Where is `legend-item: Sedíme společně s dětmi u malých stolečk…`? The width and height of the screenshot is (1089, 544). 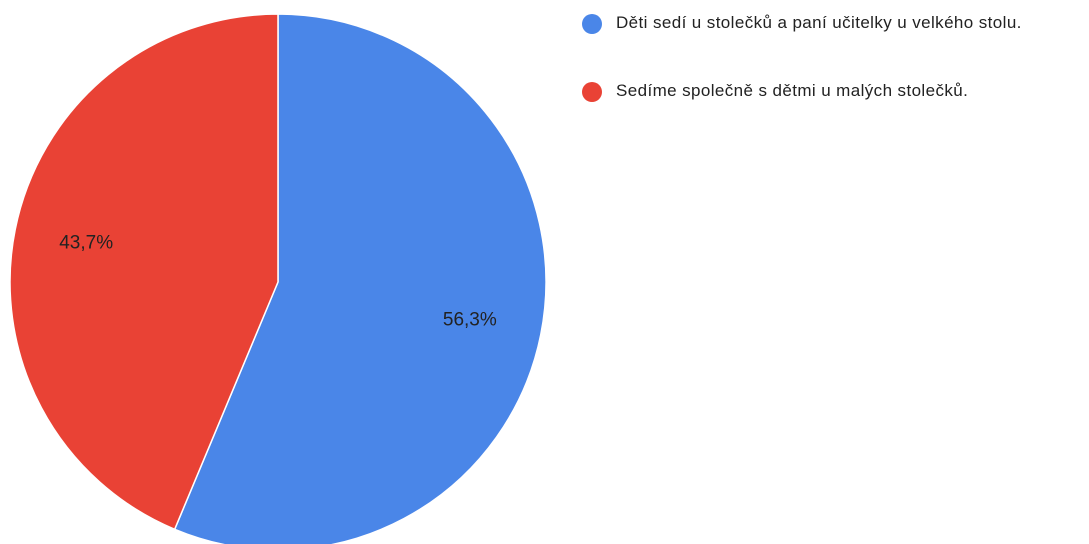
legend-item: Sedíme společně s dětmi u malých stolečk… is located at coordinates (792, 92).